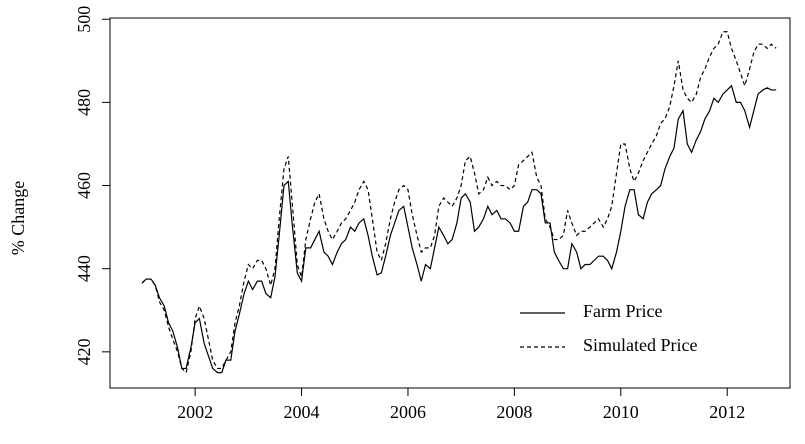 This screenshot has width=805, height=444. What do you see at coordinates (622, 311) in the screenshot?
I see `legend-label: Farm Price` at bounding box center [622, 311].